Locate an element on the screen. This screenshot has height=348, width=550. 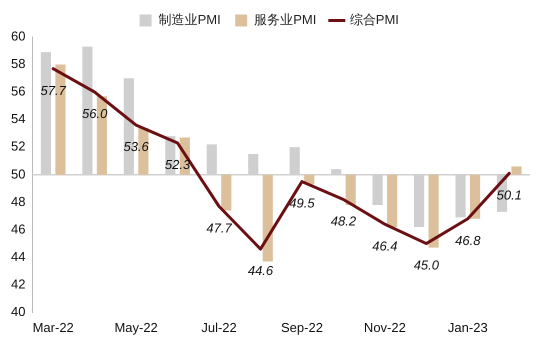
y-tick-label: 46 is located at coordinates (18, 228).